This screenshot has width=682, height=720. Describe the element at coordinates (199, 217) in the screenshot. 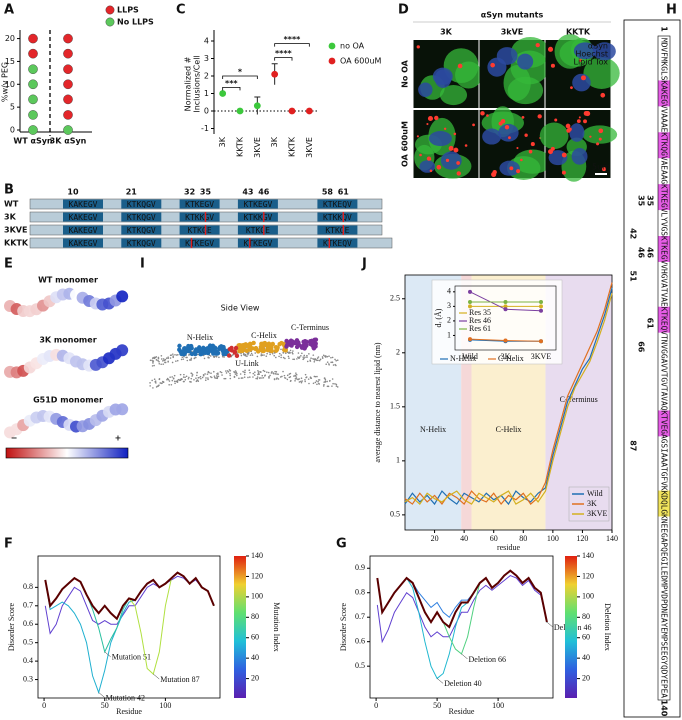

I see `motif-text: KTKKGV` at that location.